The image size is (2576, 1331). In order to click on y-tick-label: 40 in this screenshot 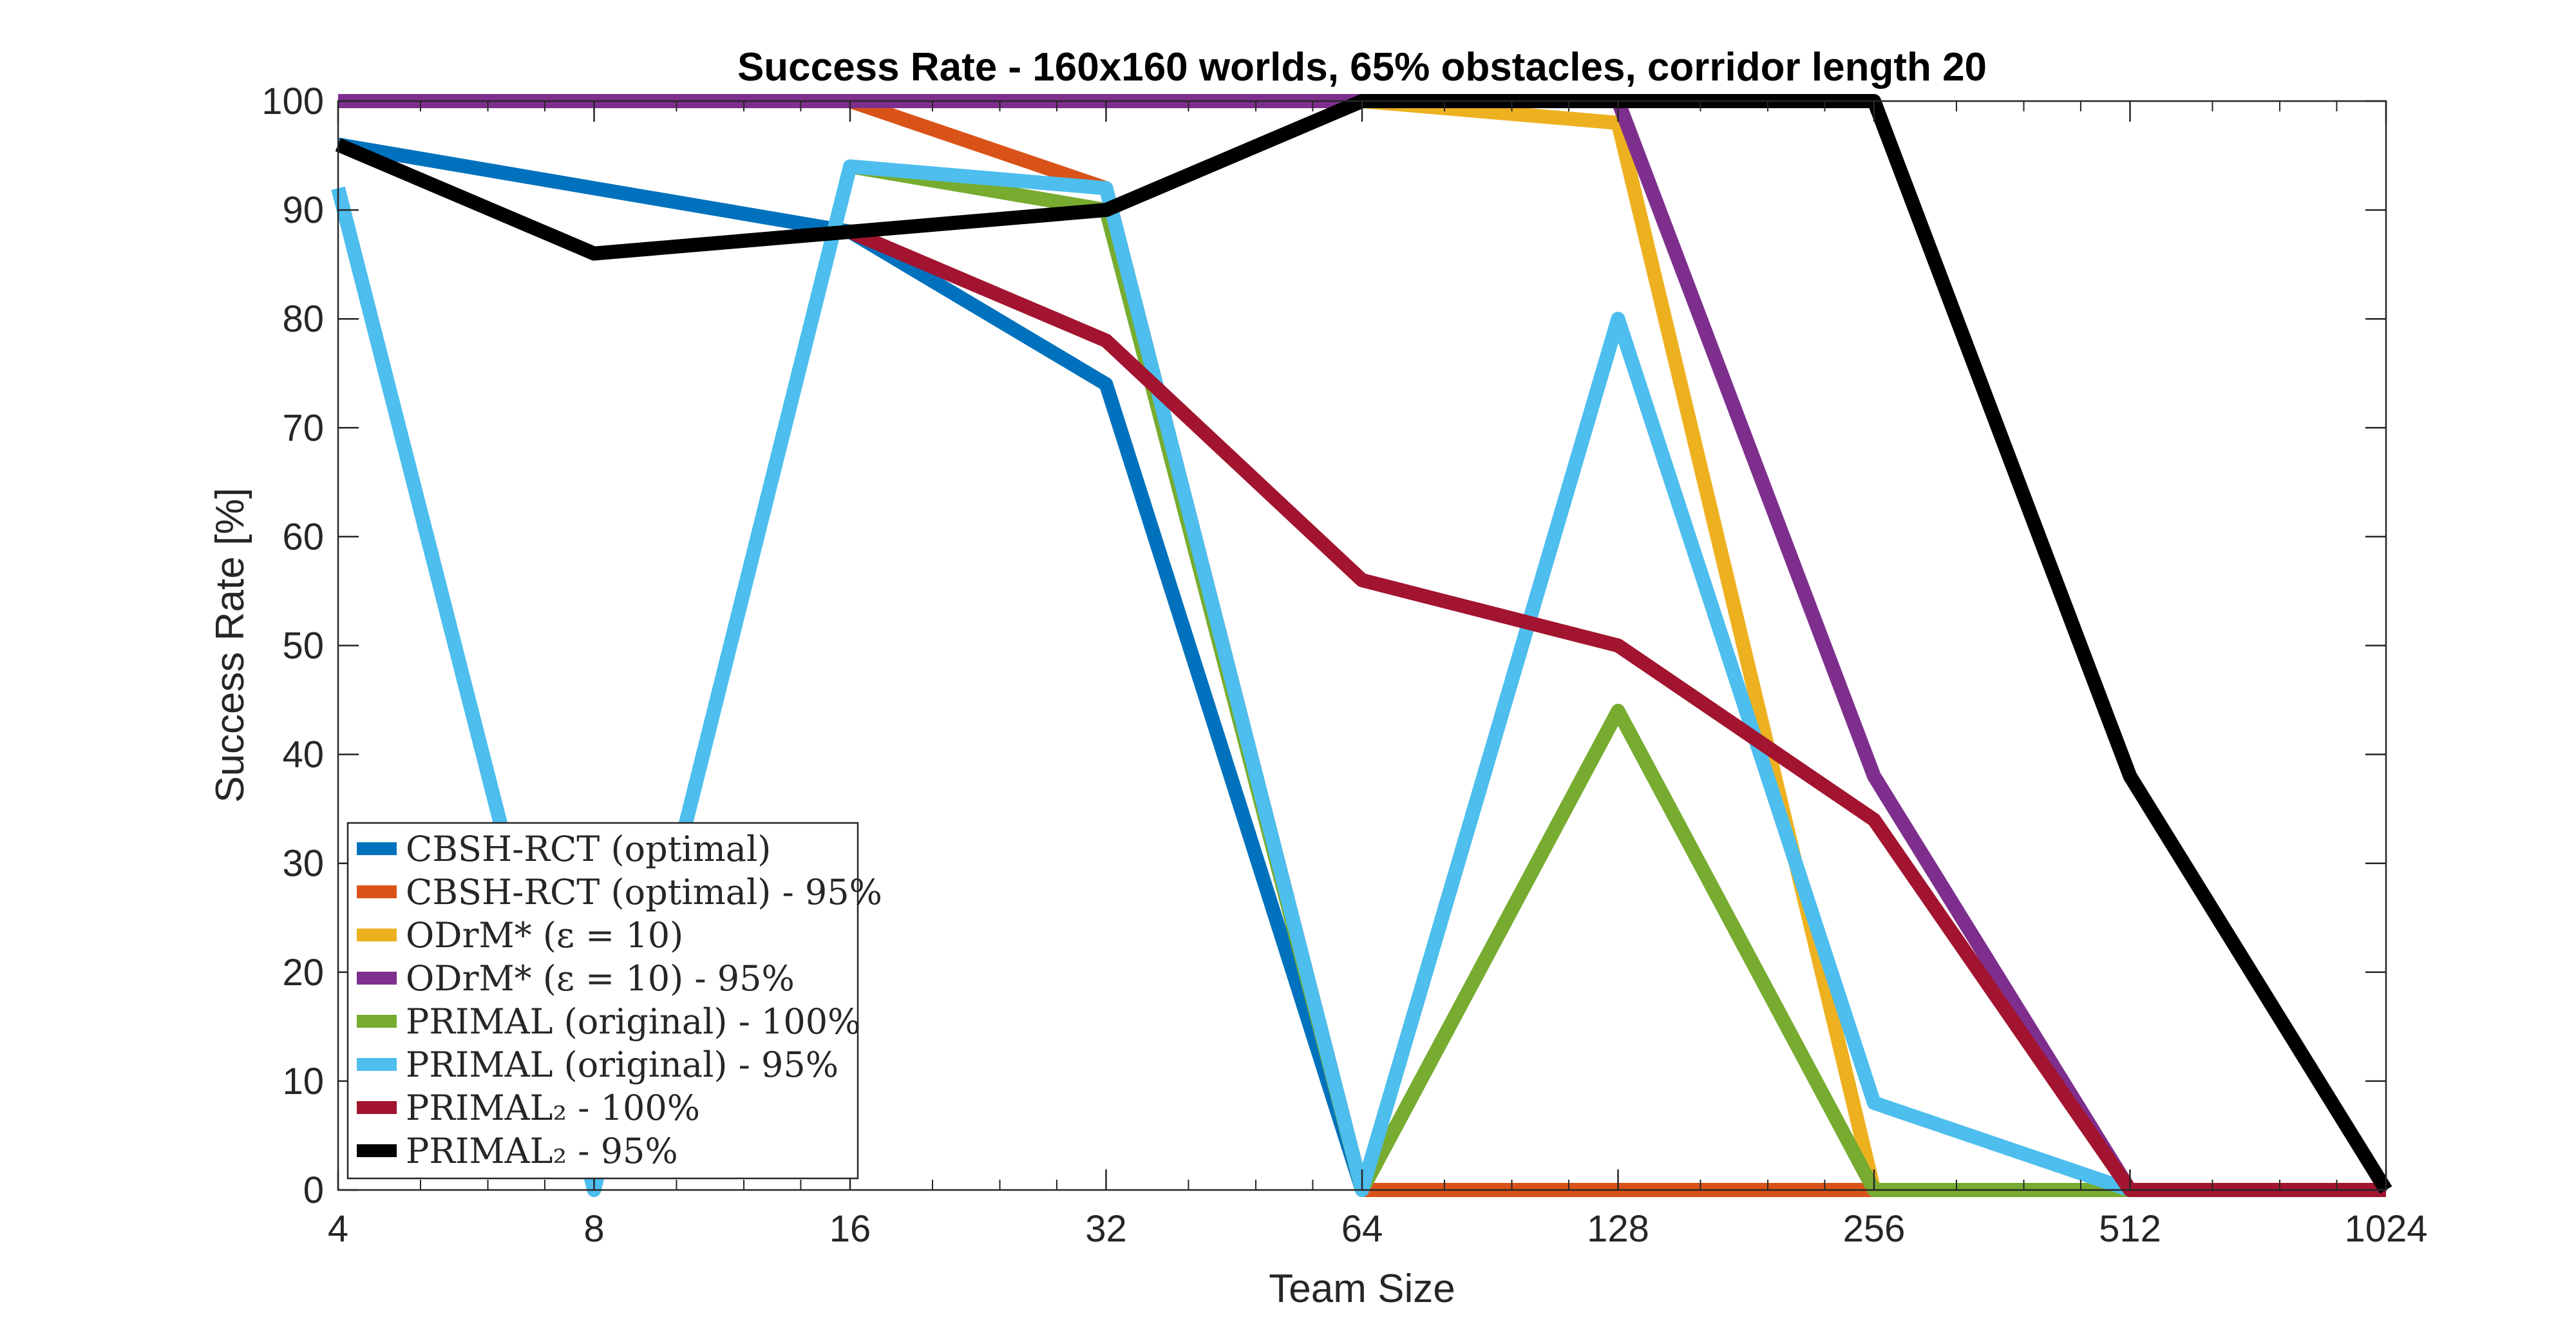, I will do `click(303, 755)`.